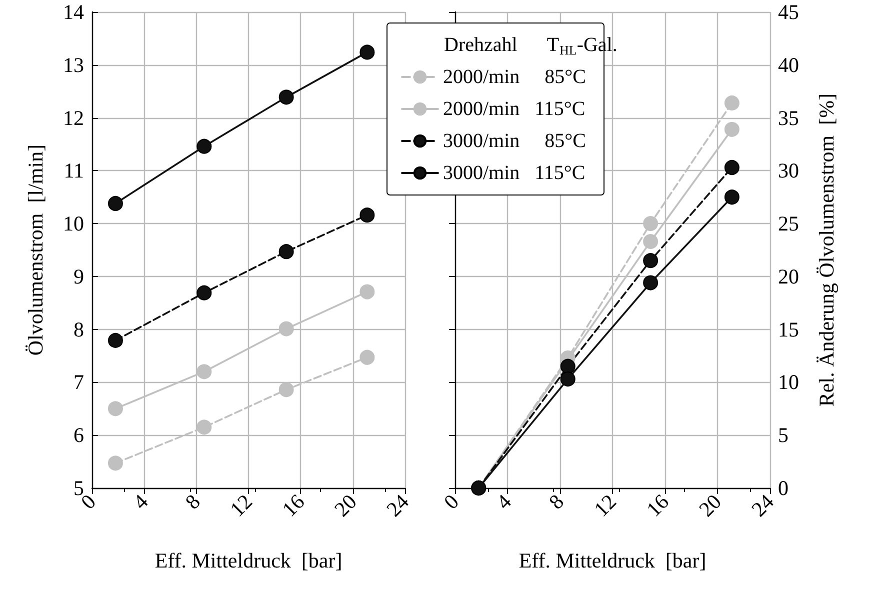  What do you see at coordinates (826, 250) in the screenshot?
I see `y-axis-title: Rel. Änderung Ölvolumenstrom [%]` at bounding box center [826, 250].